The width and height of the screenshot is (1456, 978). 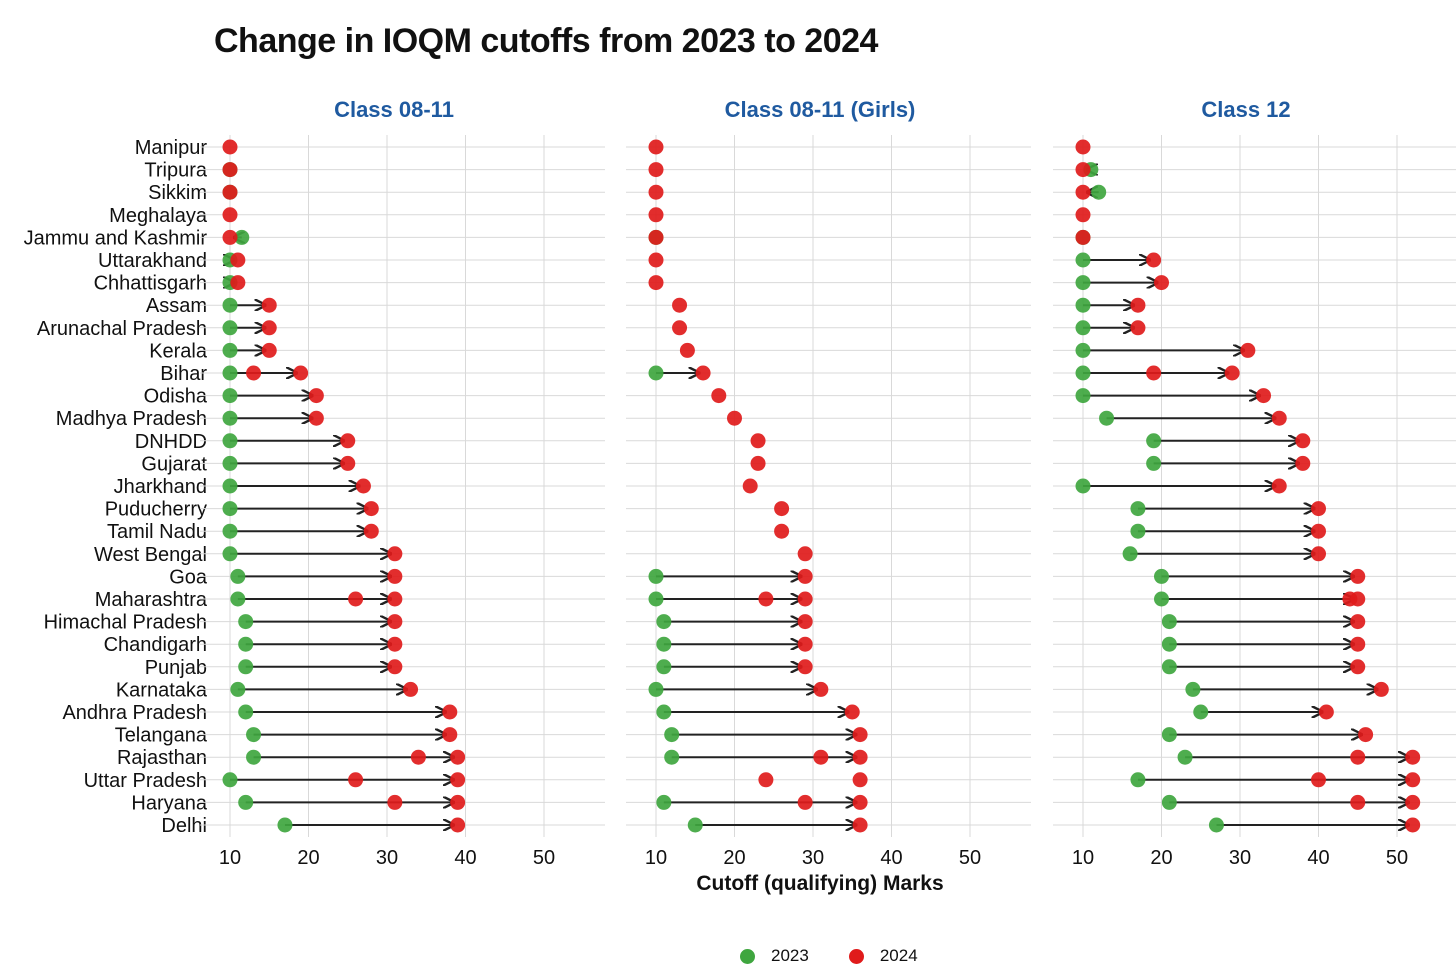 What do you see at coordinates (546, 41) in the screenshot?
I see `chart-title: Change in IOQM cutoffs from 2023 to 2024` at bounding box center [546, 41].